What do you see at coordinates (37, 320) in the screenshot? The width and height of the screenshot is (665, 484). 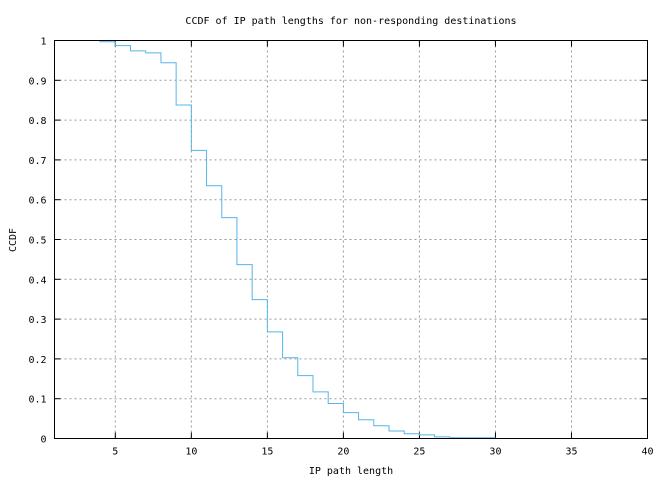 I see `y-tick-label: 0.3` at bounding box center [37, 320].